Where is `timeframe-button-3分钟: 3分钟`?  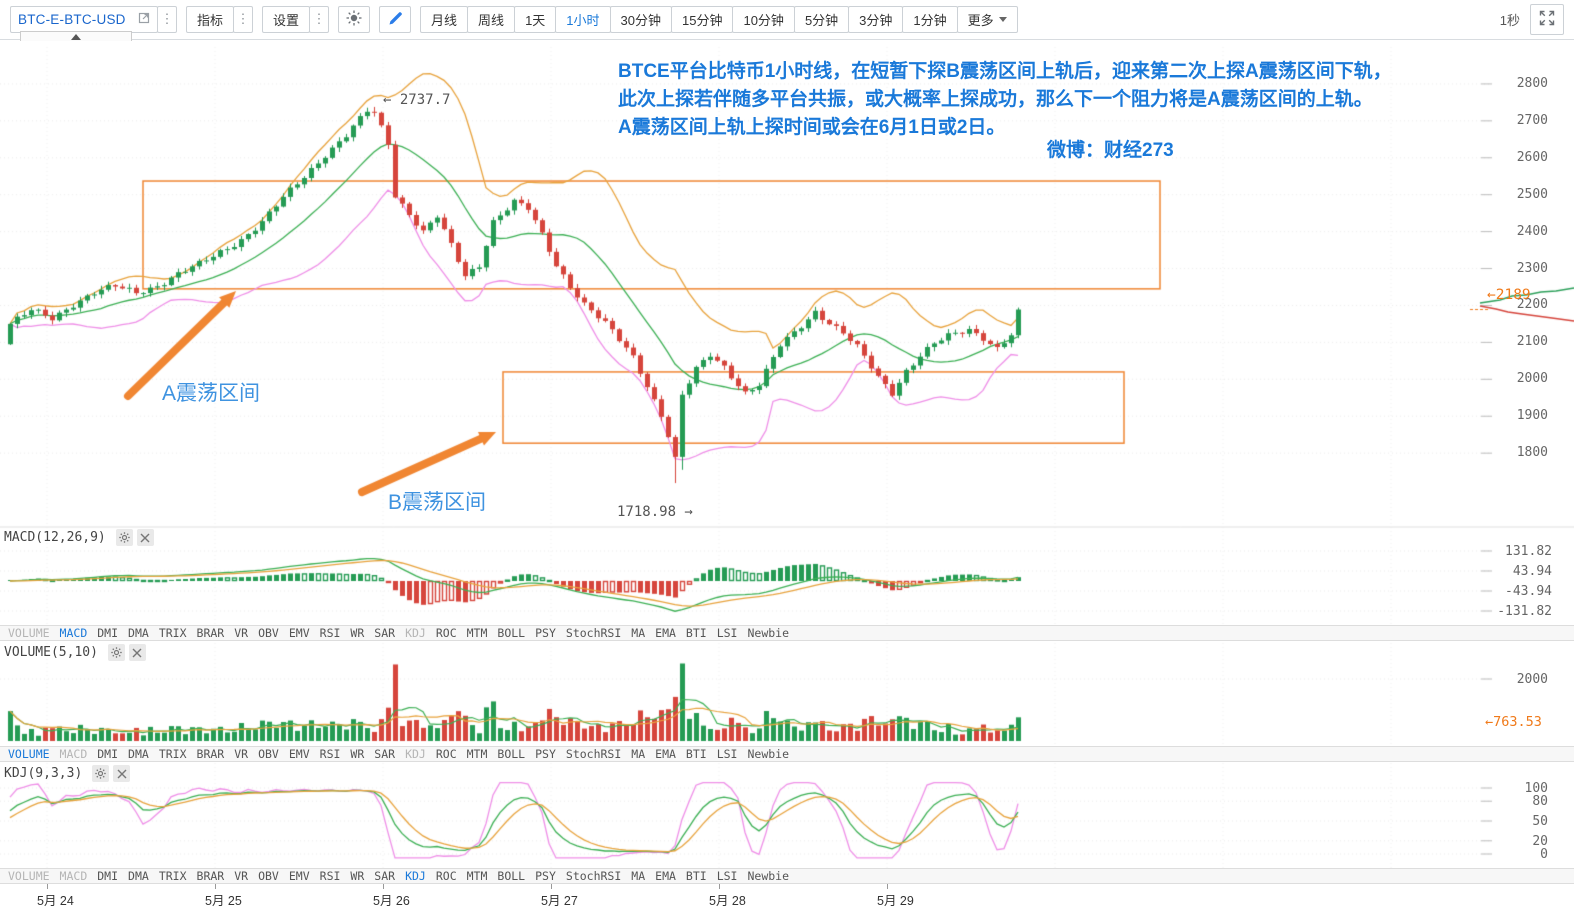
timeframe-button-3分钟: 3分钟 is located at coordinates (876, 19).